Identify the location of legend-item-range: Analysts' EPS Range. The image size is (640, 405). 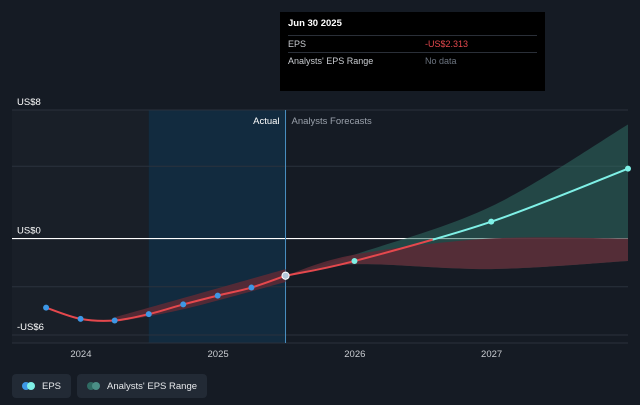
(142, 386).